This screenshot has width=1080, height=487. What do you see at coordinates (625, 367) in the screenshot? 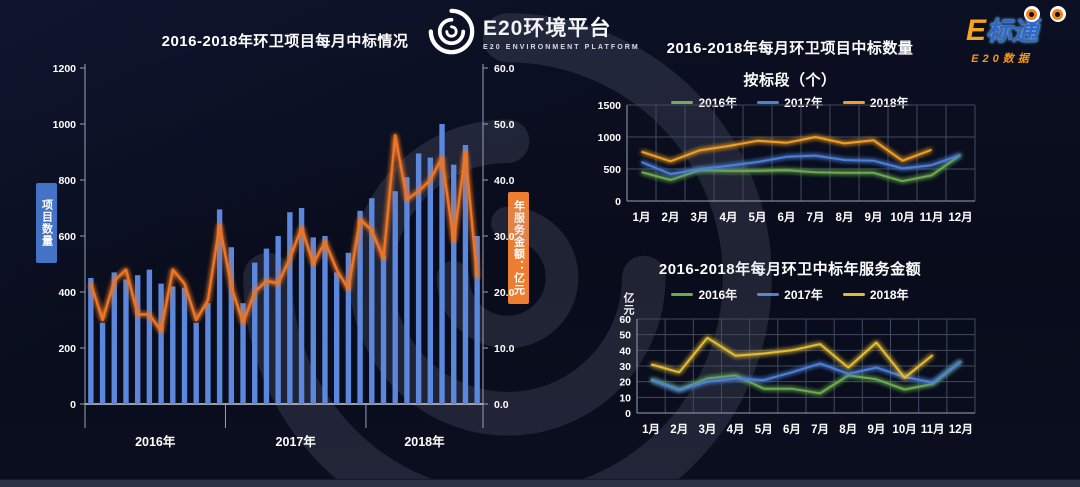
I see `axis-tick-label: 30` at bounding box center [625, 367].